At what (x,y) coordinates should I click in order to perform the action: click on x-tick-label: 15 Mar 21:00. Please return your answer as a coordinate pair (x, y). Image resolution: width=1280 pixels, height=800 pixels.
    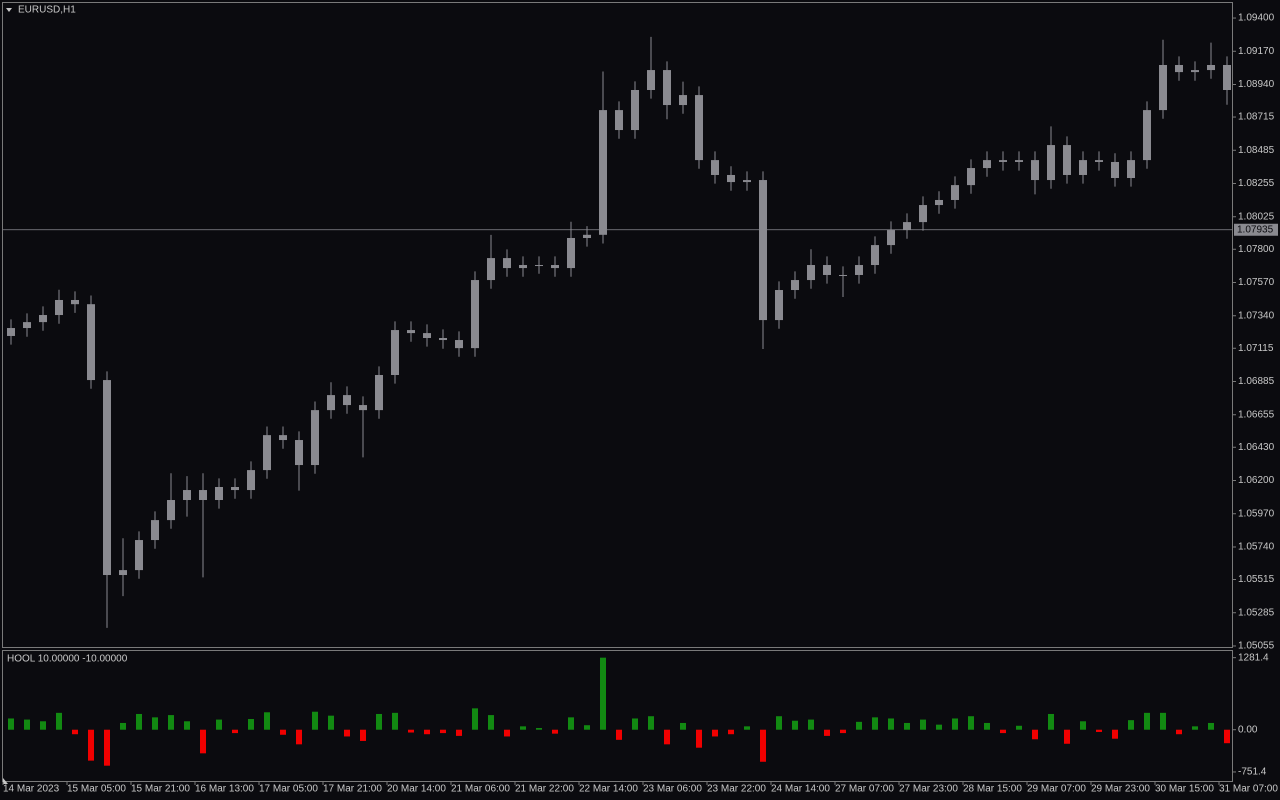
    Looking at the image, I should click on (160, 789).